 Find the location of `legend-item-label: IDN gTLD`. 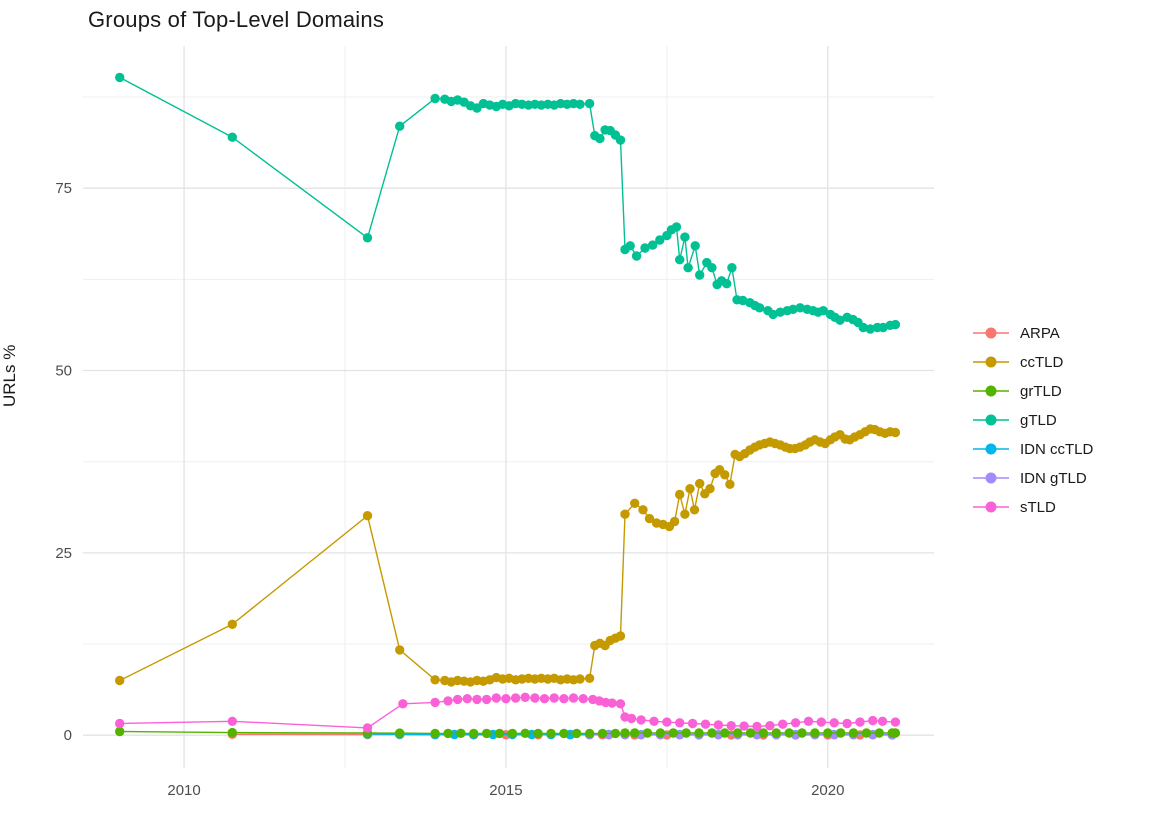

legend-item-label: IDN gTLD is located at coordinates (1053, 478).